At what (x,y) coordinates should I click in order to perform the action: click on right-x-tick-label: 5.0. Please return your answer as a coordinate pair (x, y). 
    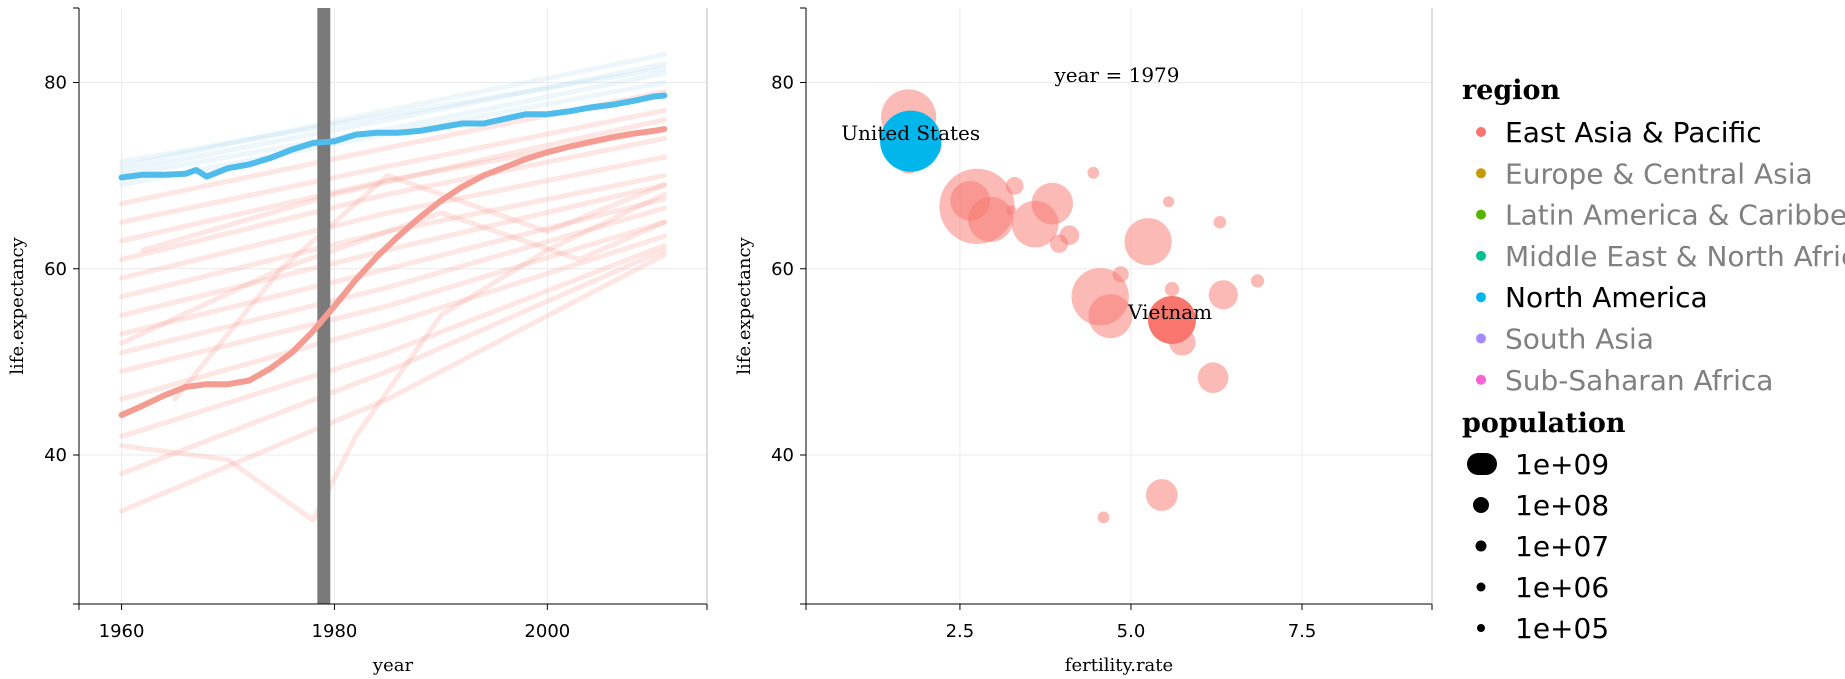
    Looking at the image, I should click on (1131, 631).